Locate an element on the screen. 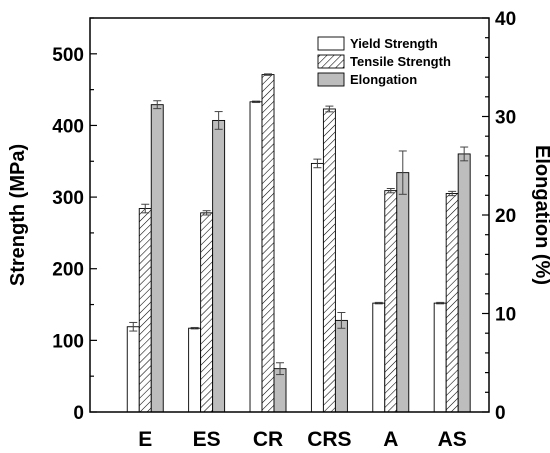  bar-elongation-a is located at coordinates (403, 292).